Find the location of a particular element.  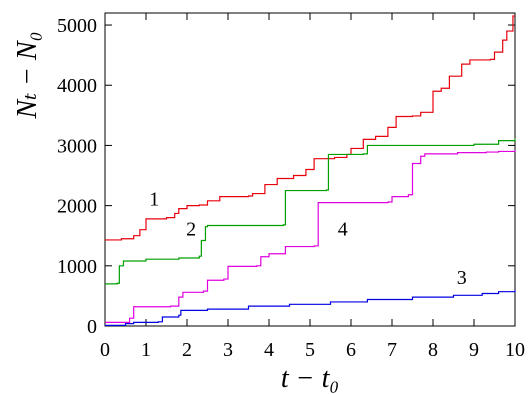

y-tick-label: 0 is located at coordinates (92, 327).